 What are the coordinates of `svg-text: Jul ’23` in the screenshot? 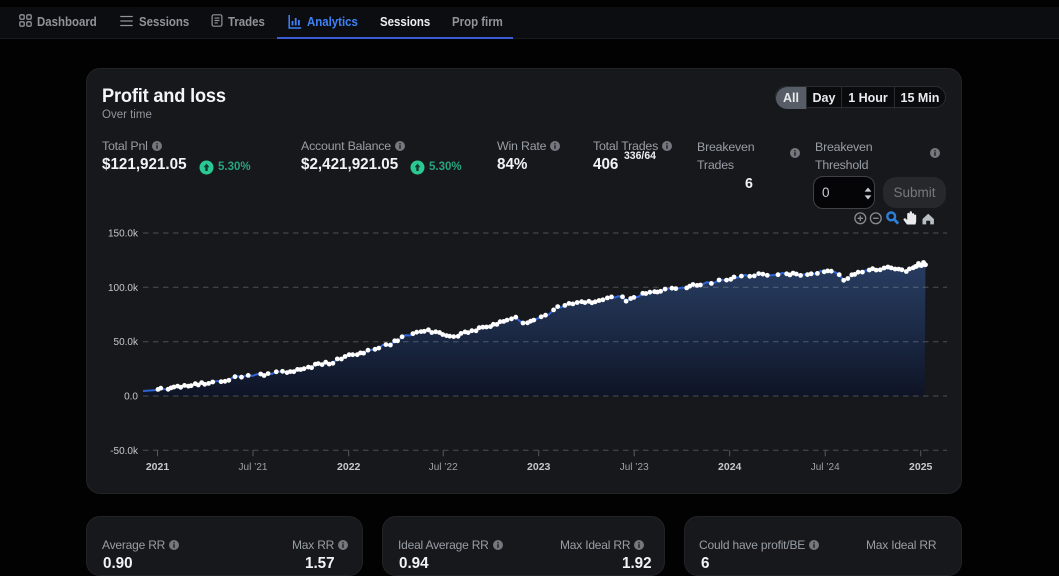 It's located at (634, 467).